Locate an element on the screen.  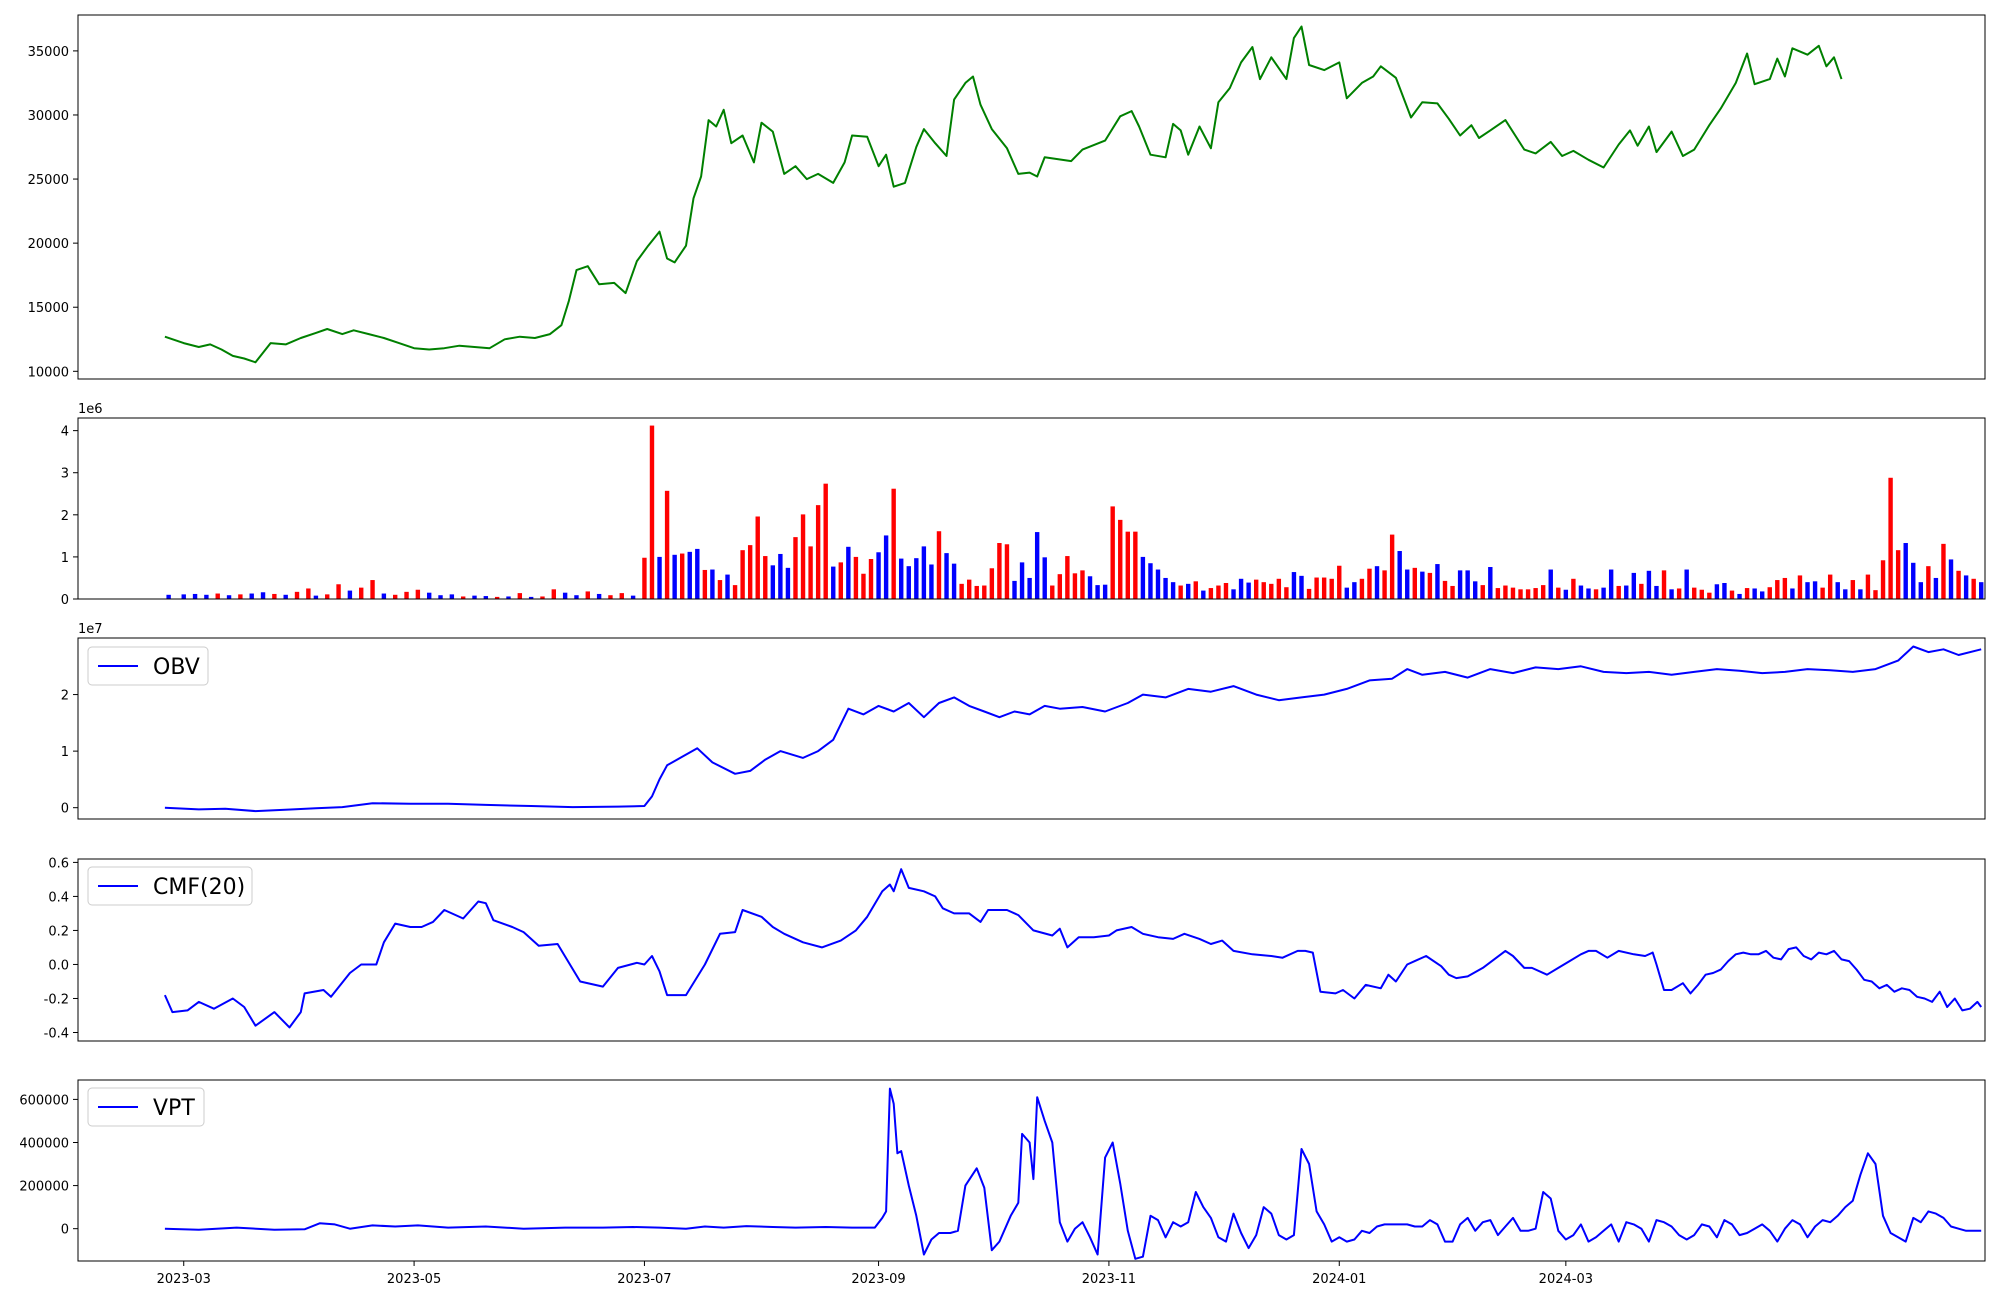
obv-ticks: 0 1 2 is located at coordinates (69, 753).